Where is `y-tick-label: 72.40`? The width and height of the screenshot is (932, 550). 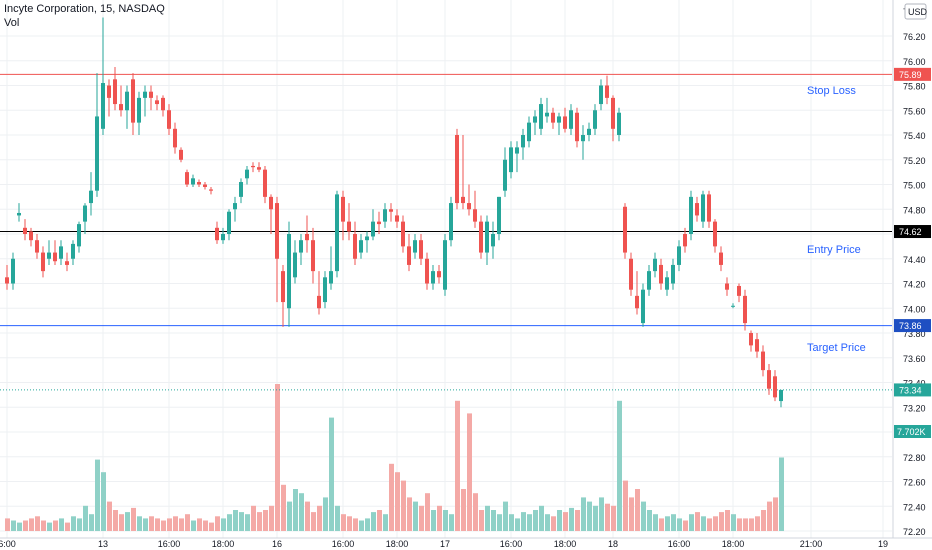 y-tick-label: 72.40 is located at coordinates (914, 507).